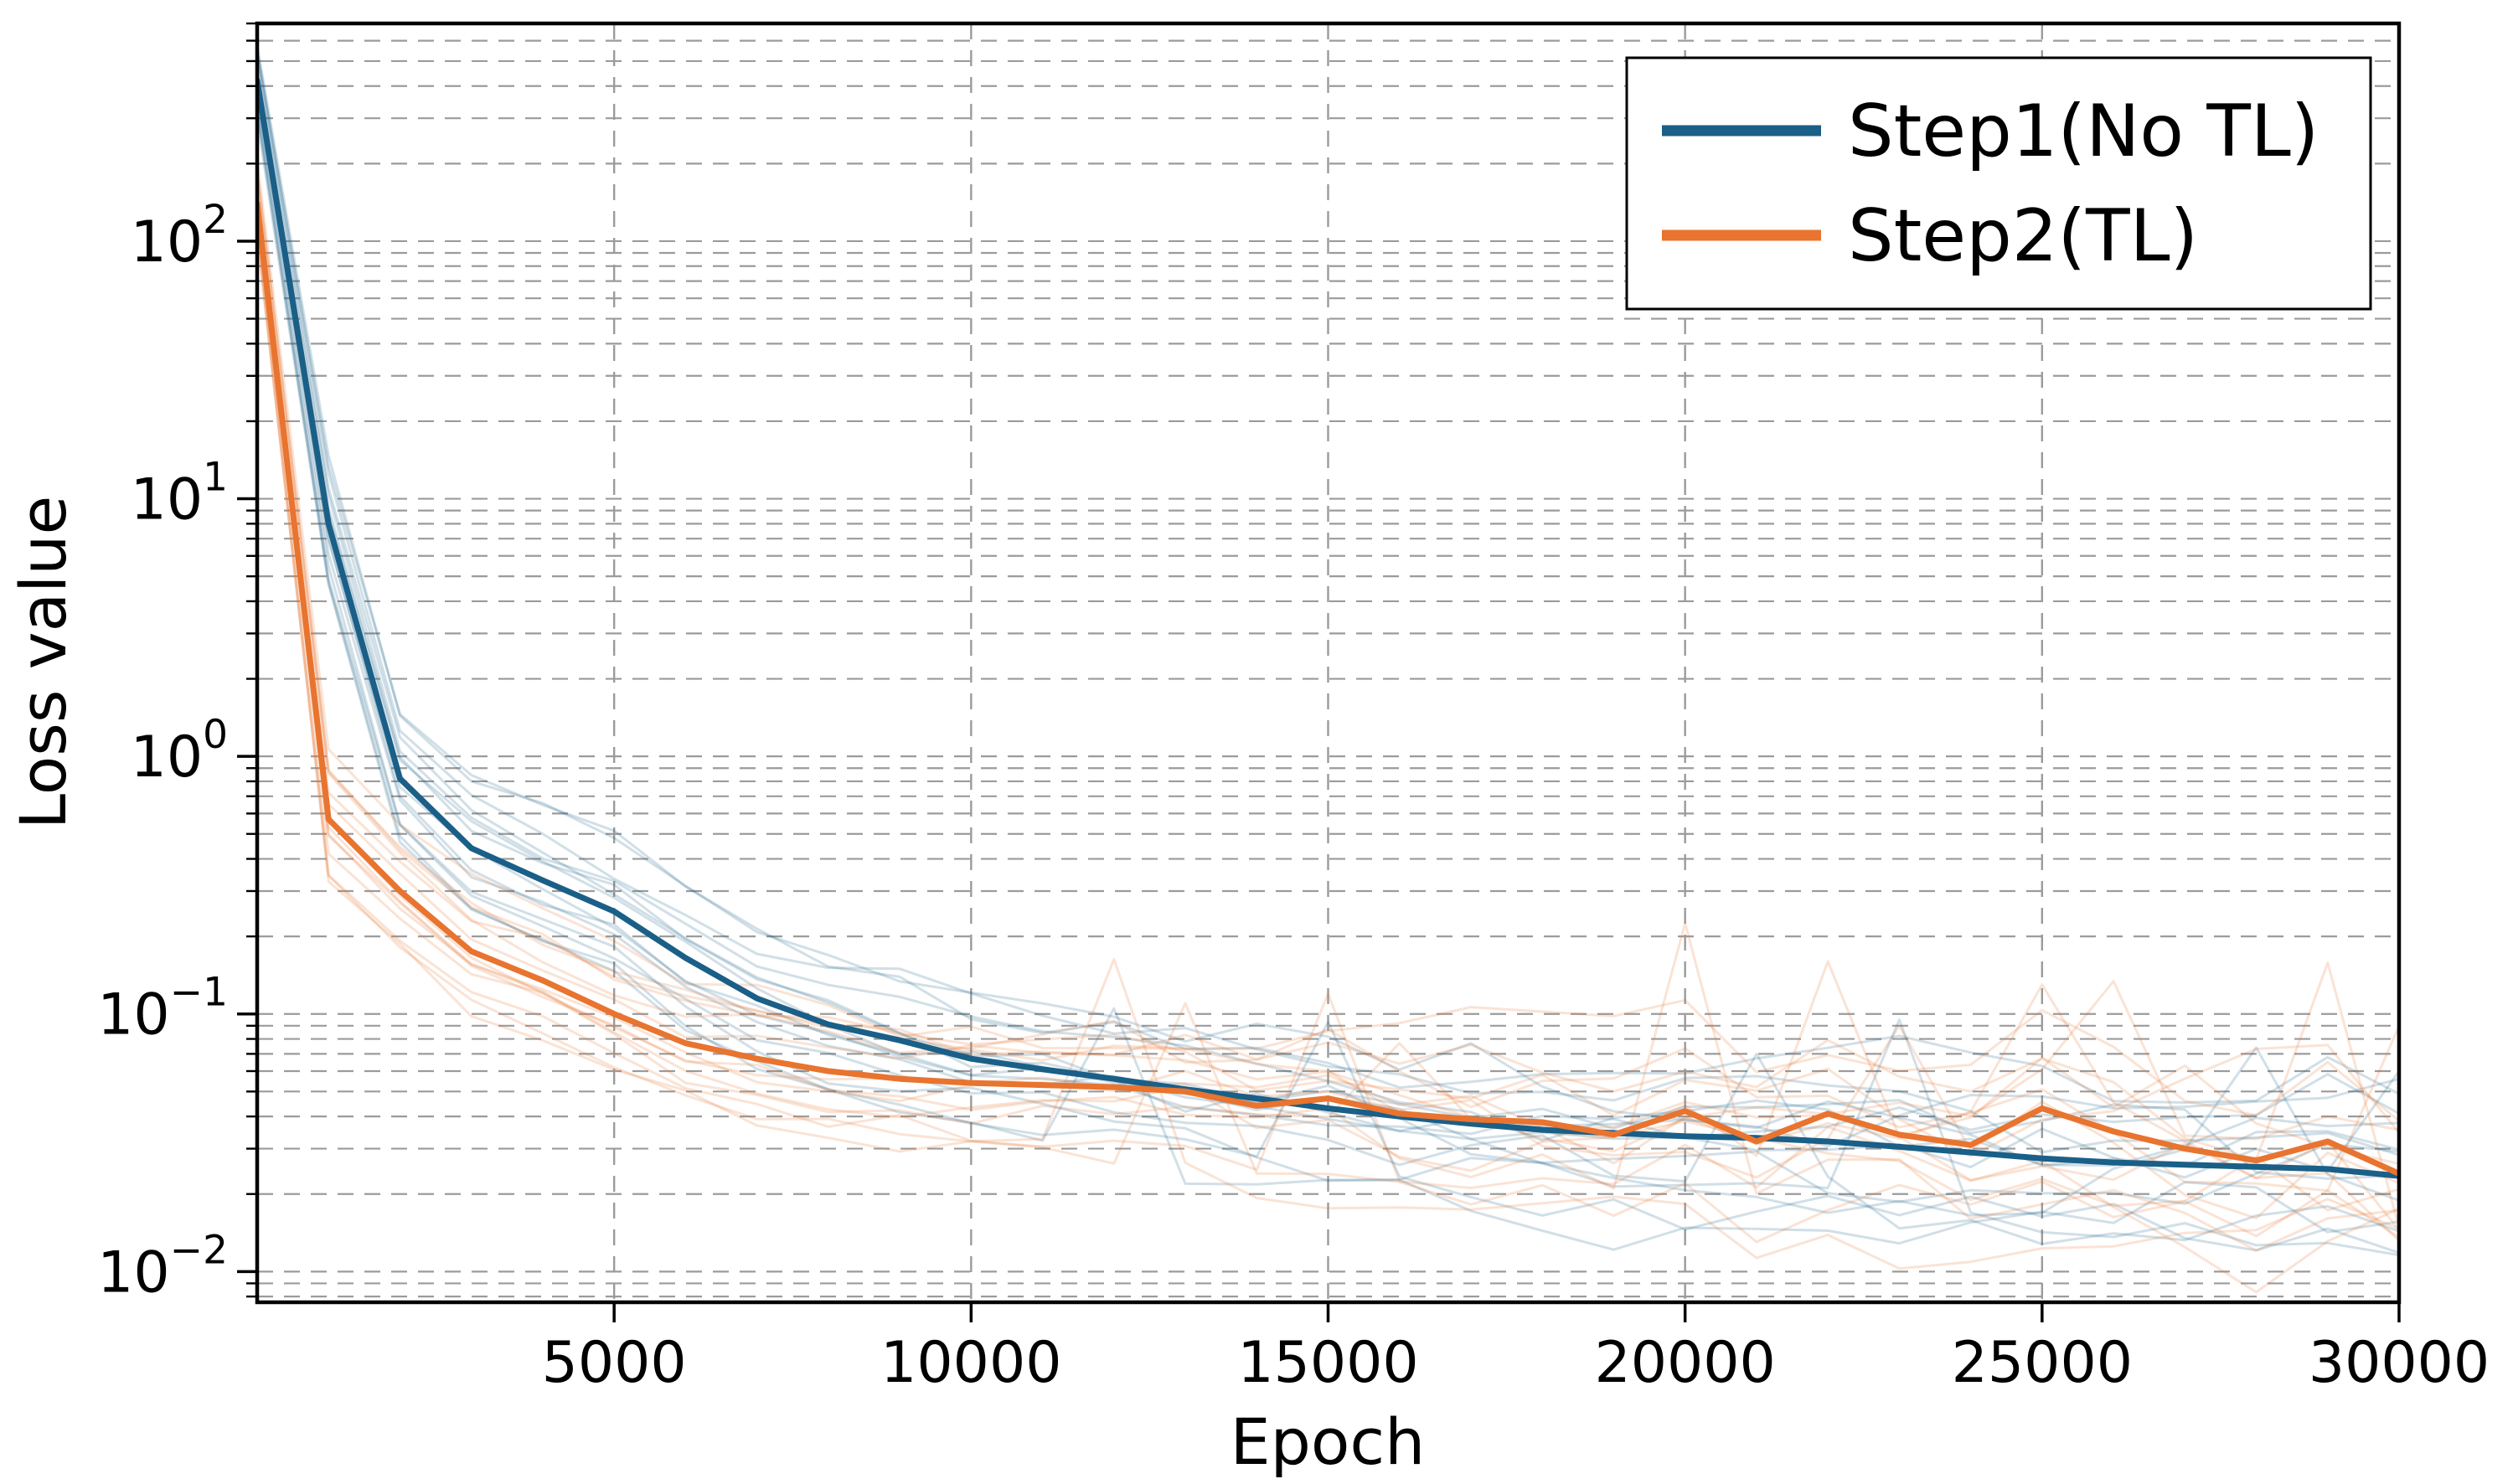 The image size is (2518, 1484). I want to click on y-tick-label: 10⁰, so click(180, 751).